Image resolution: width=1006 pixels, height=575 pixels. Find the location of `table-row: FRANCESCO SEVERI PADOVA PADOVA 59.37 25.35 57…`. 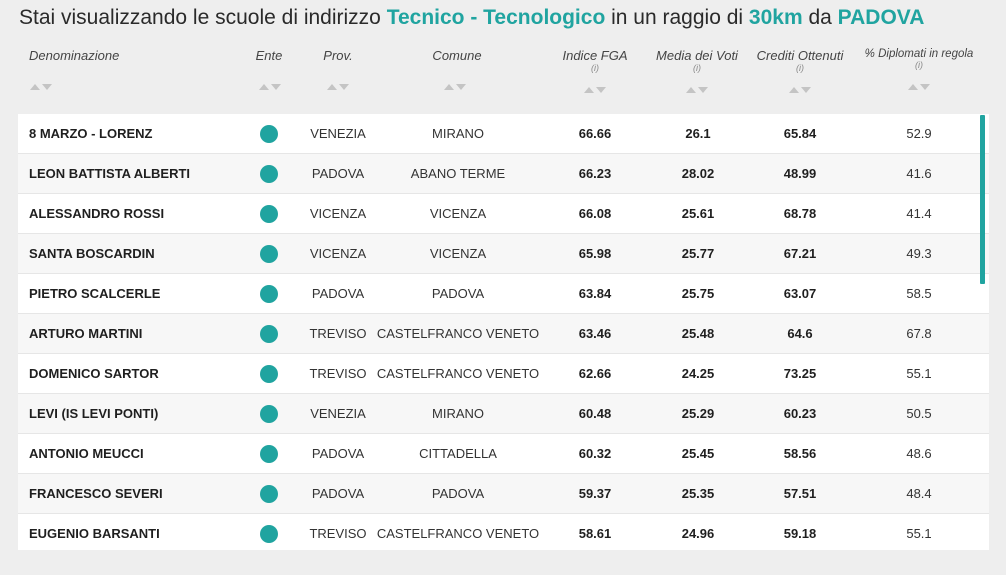

table-row: FRANCESCO SEVERI PADOVA PADOVA 59.37 25.35 57… is located at coordinates (503, 494).